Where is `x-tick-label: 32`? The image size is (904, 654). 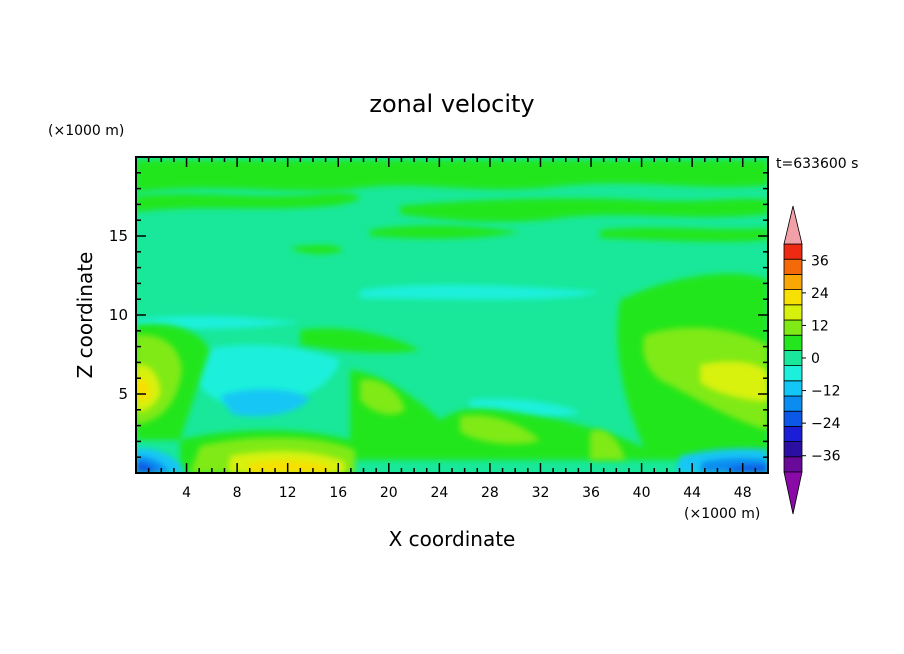 x-tick-label: 32 is located at coordinates (541, 493).